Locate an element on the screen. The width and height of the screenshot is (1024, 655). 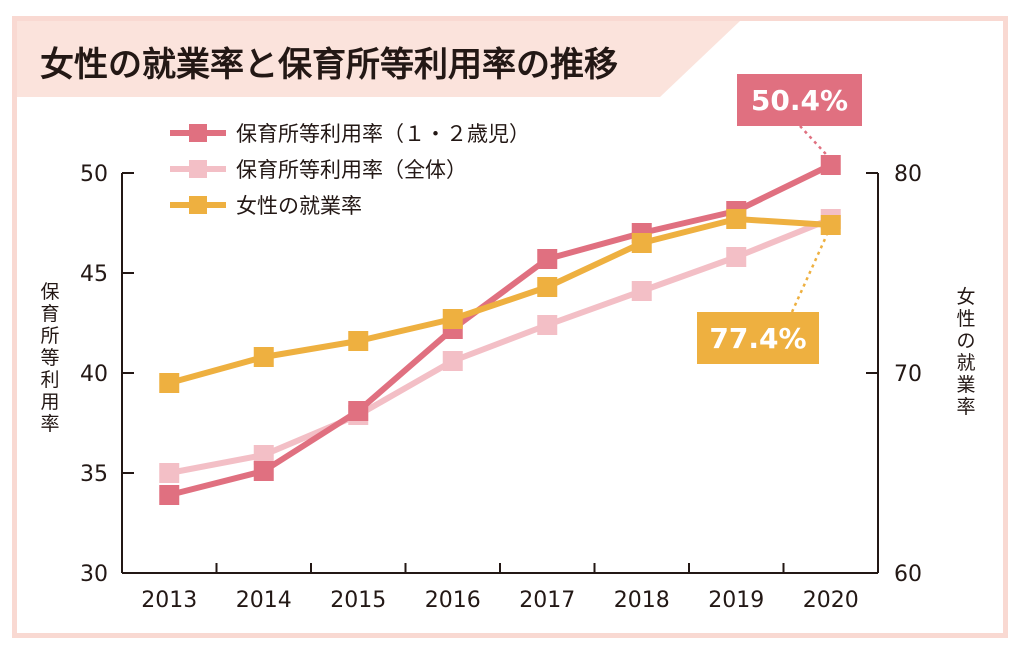
right-tick-label: 80 is located at coordinates (908, 174).